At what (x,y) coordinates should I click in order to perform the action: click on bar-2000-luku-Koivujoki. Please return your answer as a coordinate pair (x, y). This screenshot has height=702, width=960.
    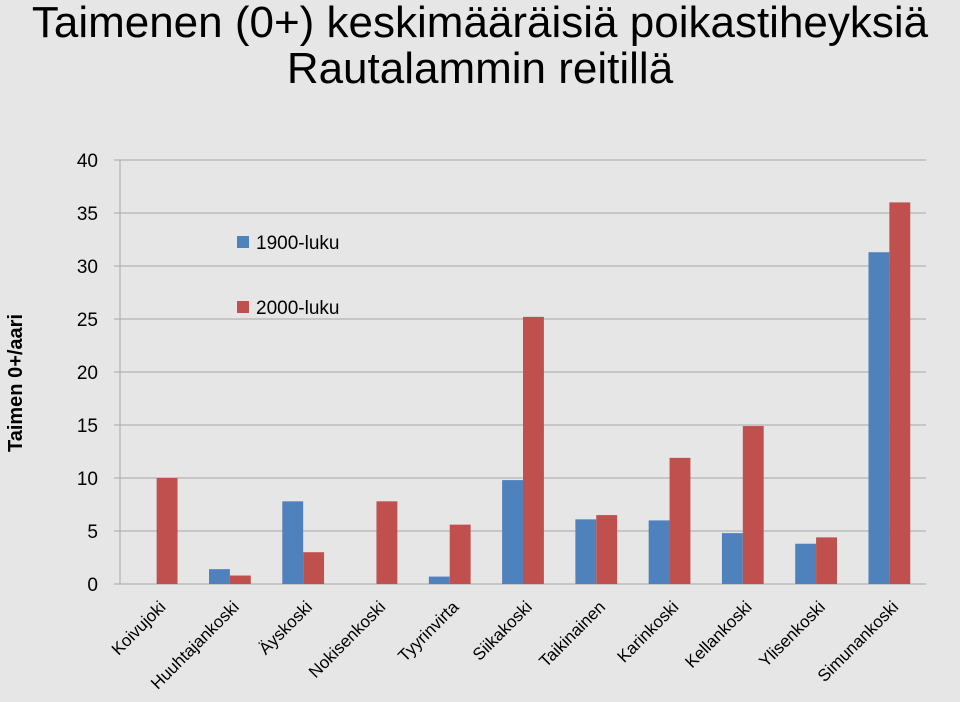
    Looking at the image, I should click on (167, 531).